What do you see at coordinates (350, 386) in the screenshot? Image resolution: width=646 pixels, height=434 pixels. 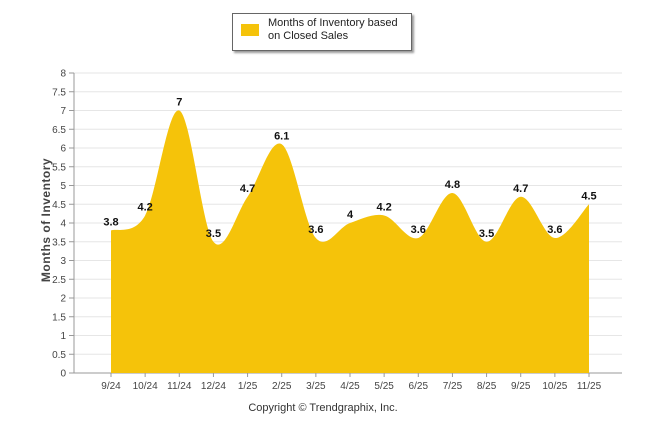 I see `x-tick-label: 4/25` at bounding box center [350, 386].